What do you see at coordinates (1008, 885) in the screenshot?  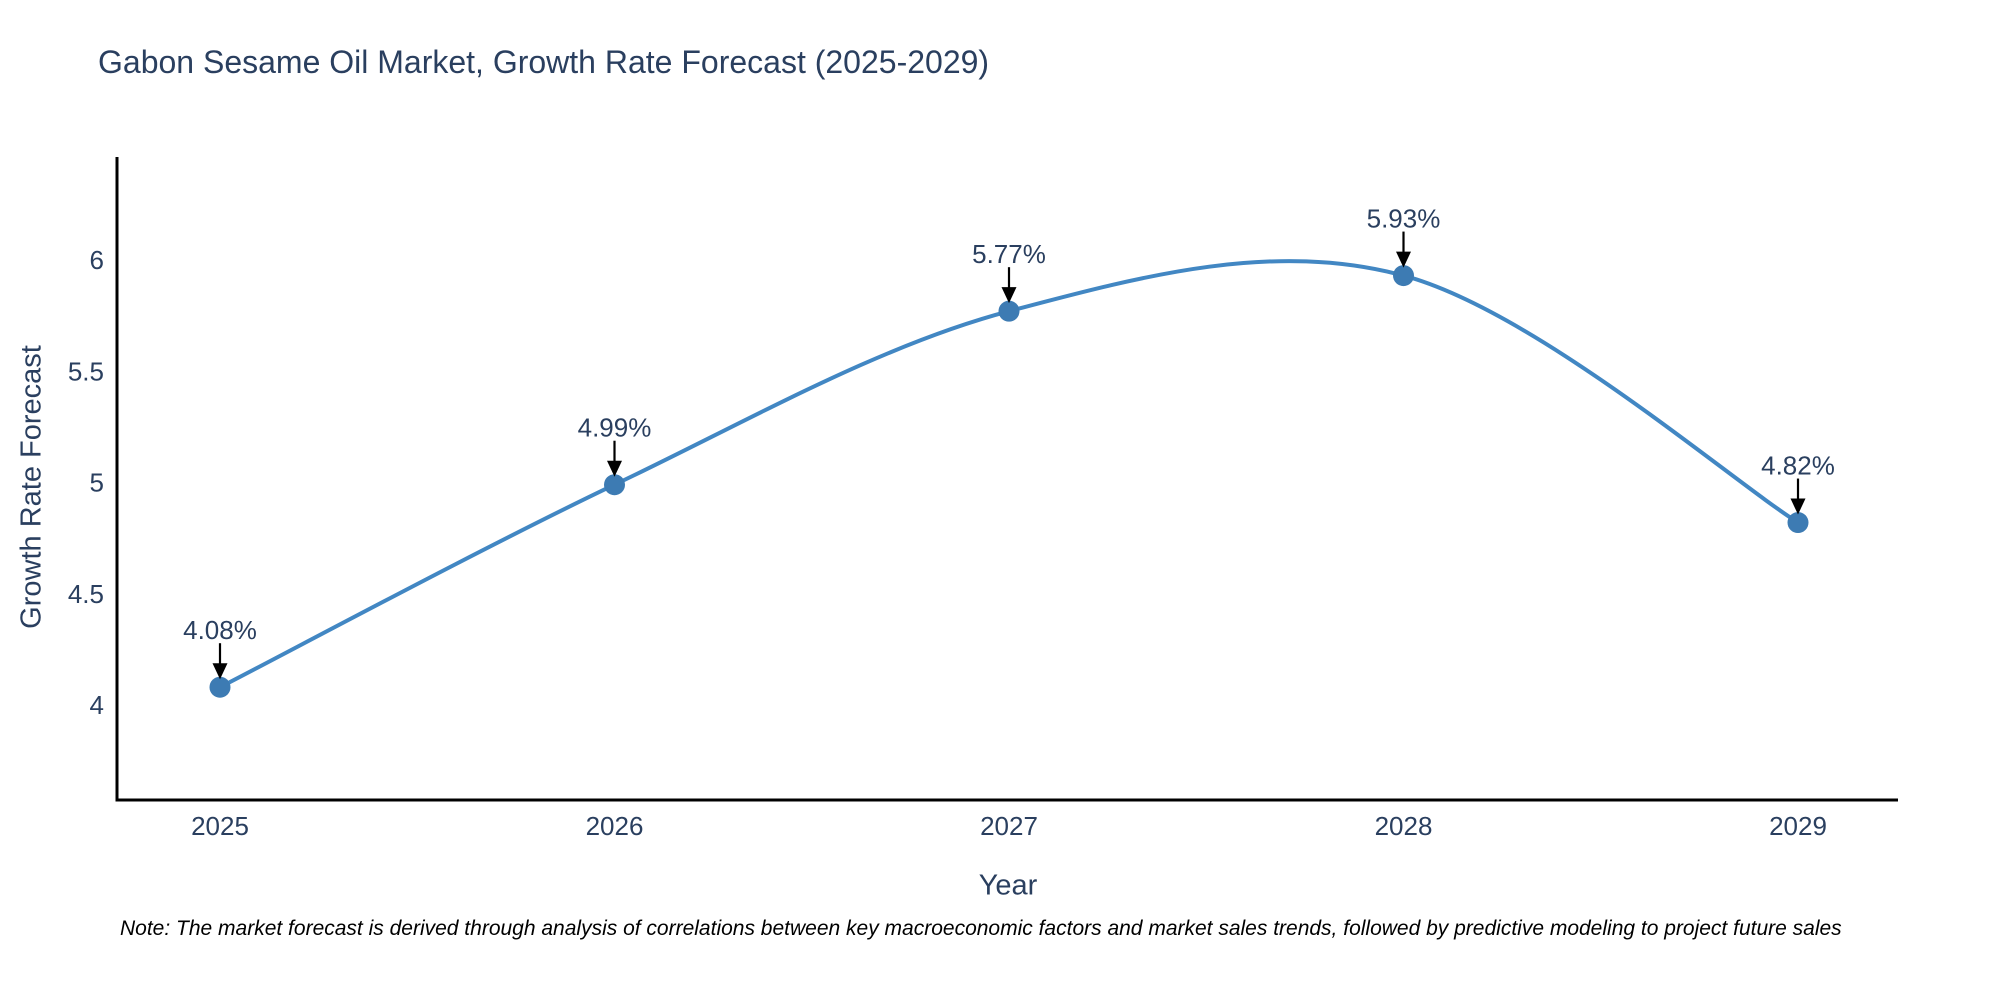 I see `x-axis-title: Year` at bounding box center [1008, 885].